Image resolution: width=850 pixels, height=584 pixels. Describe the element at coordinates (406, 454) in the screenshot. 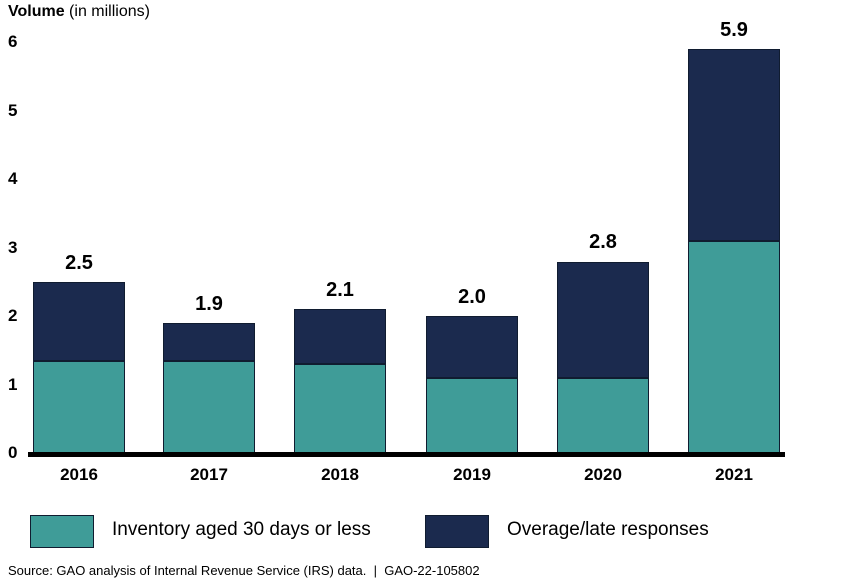

I see `x-axis-line` at that location.